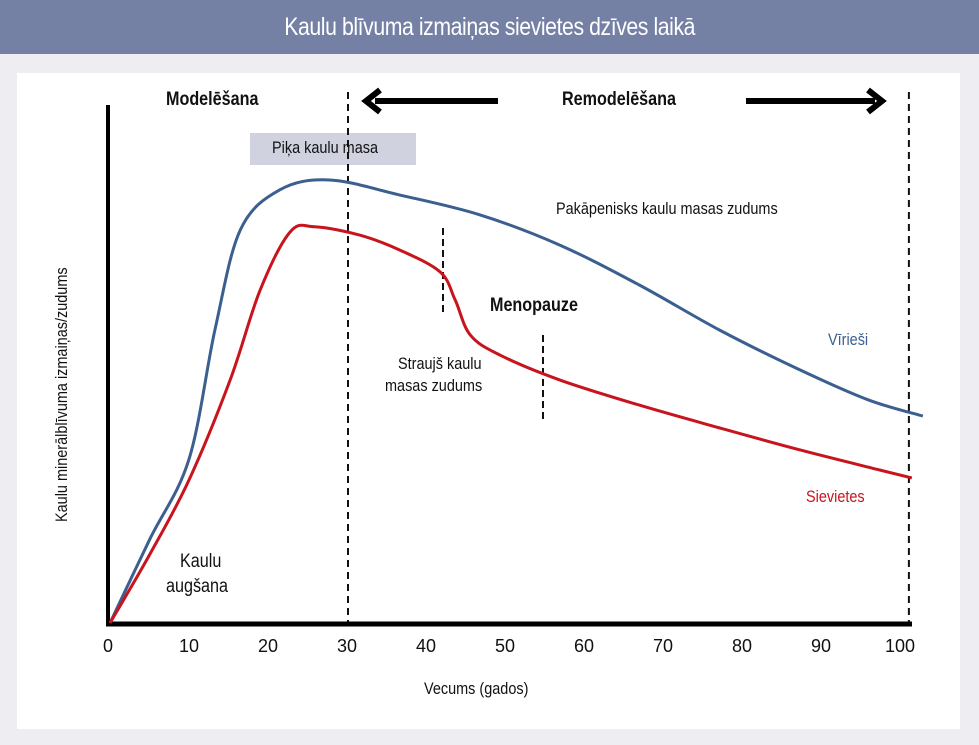  I want to click on x-tick-label: 50, so click(505, 646).